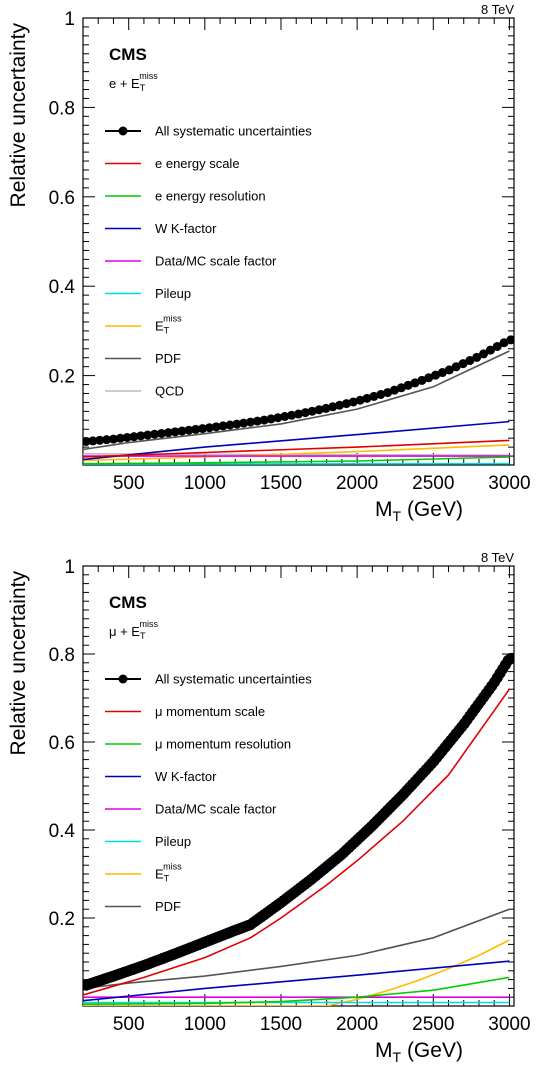 This screenshot has height=1071, width=538. I want to click on legend-item: W K-factor, so click(161, 776).